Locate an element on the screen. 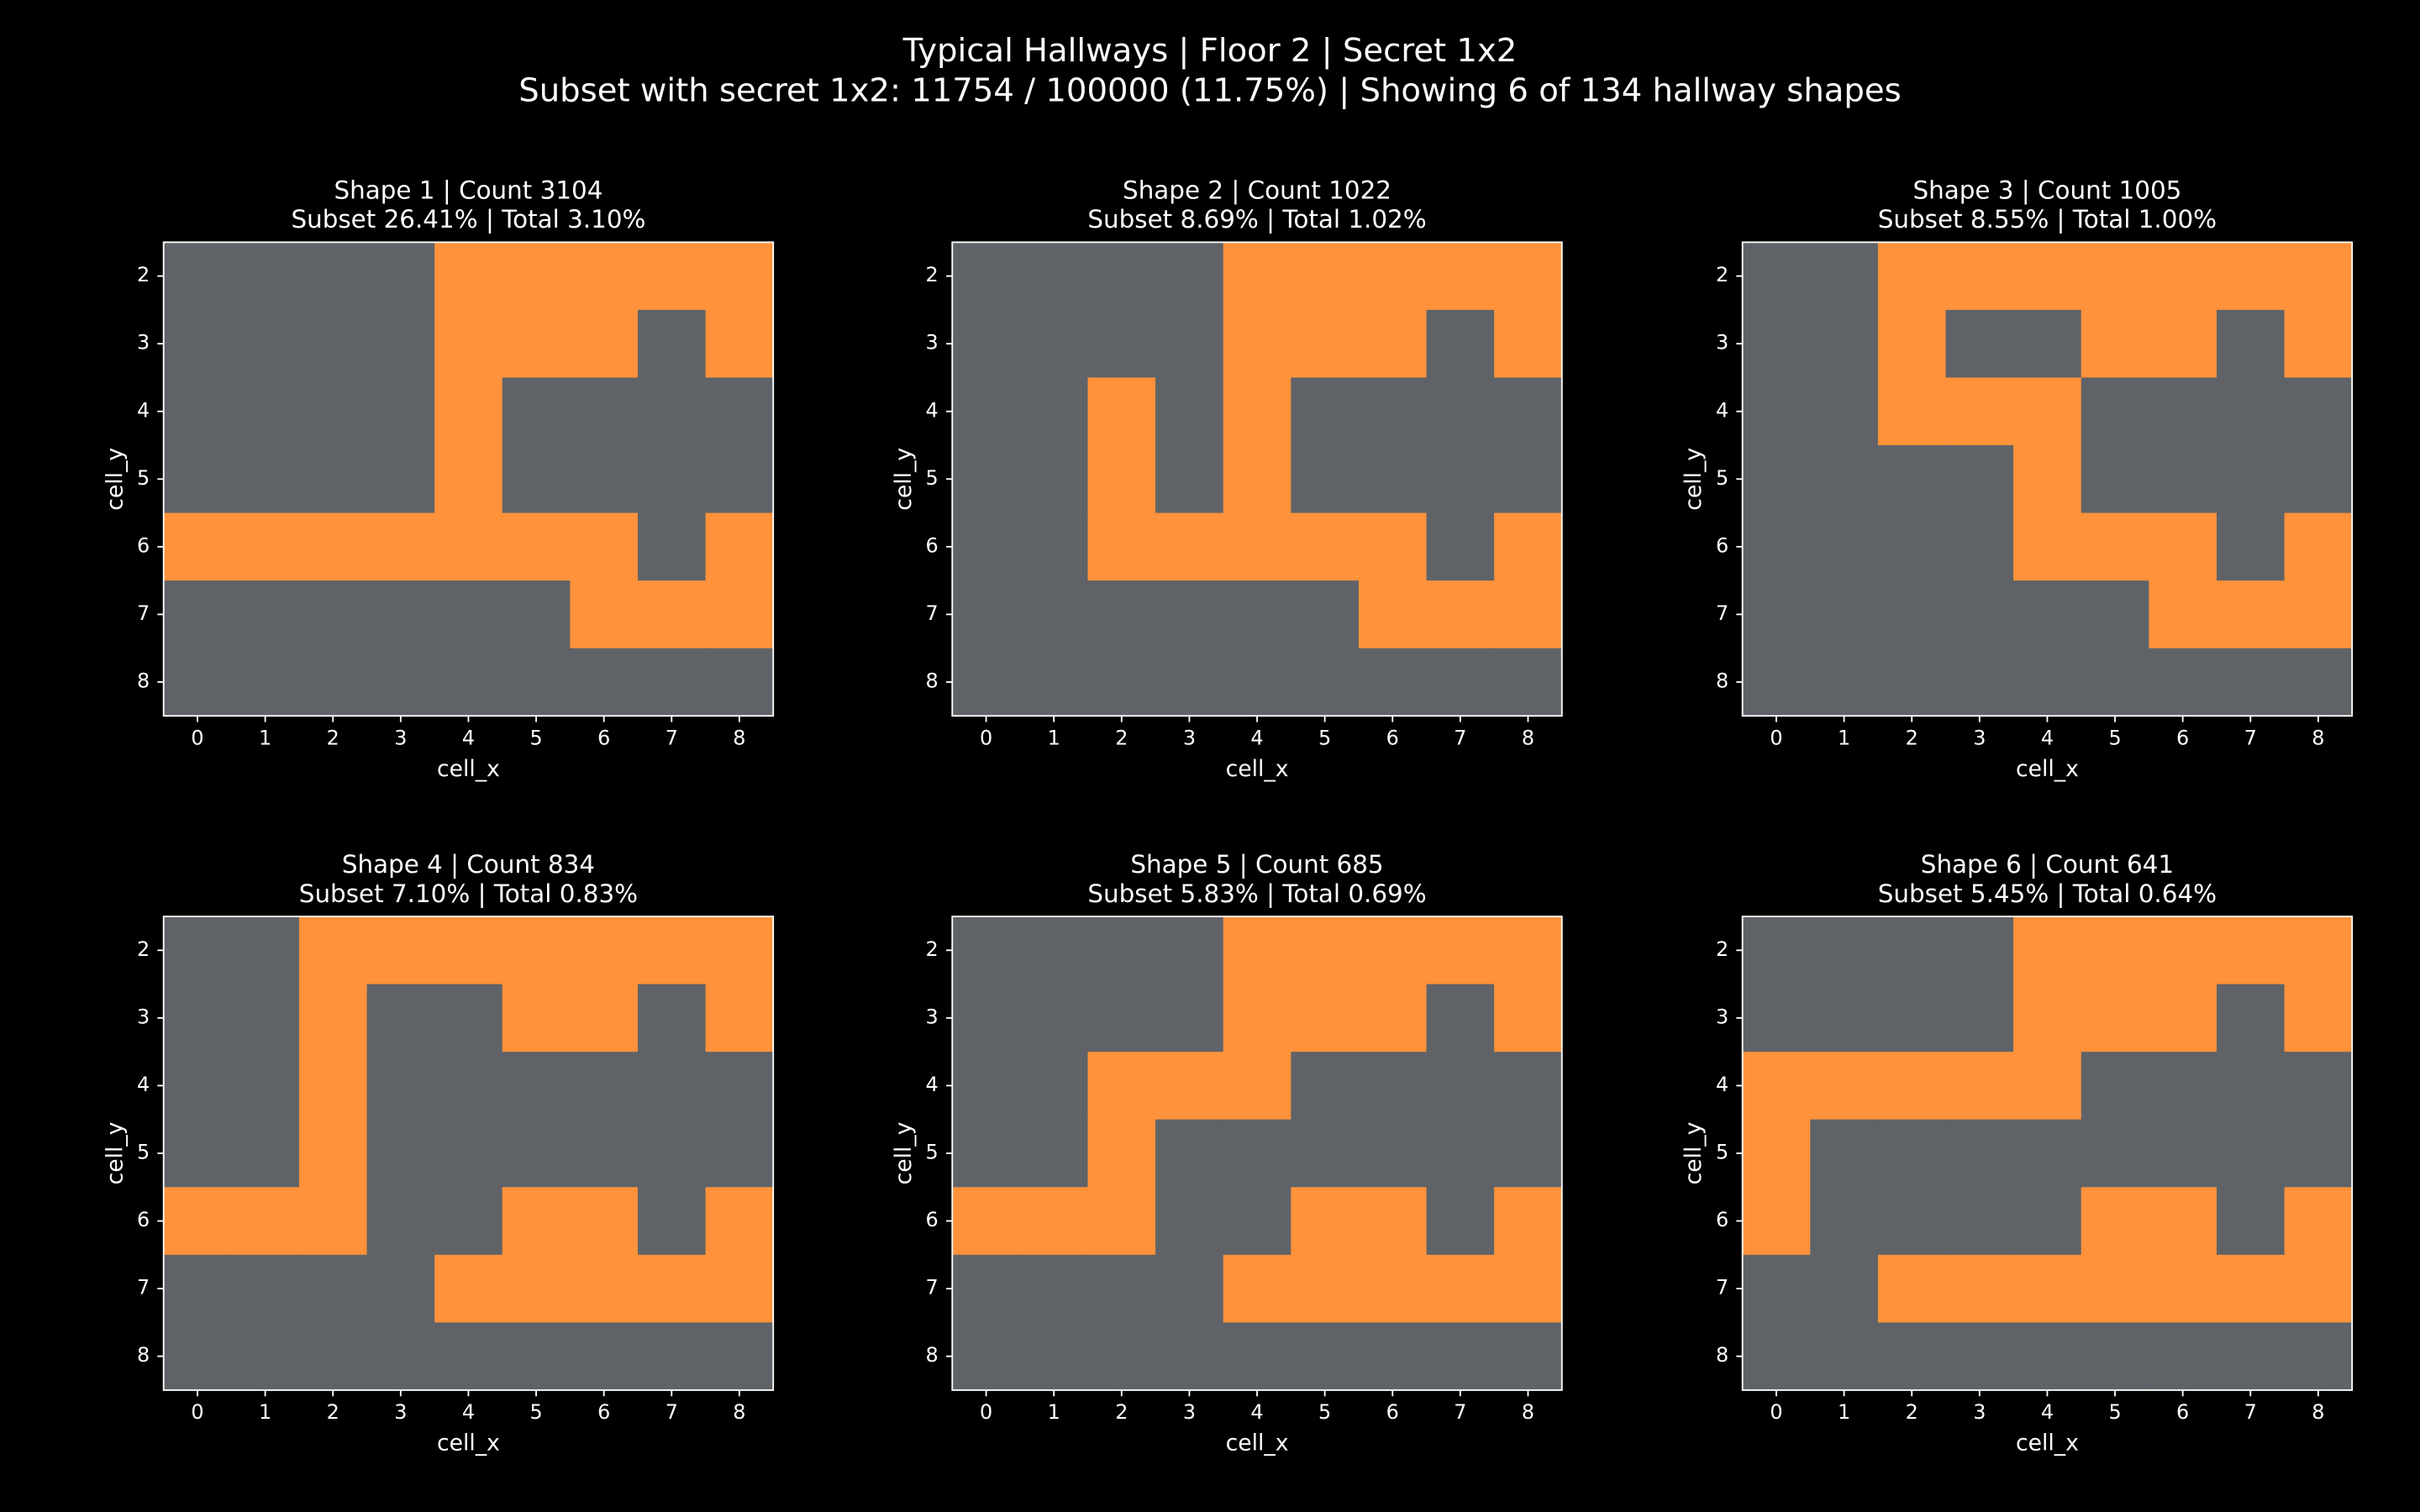  x-tick-label: 2 is located at coordinates (333, 1412).